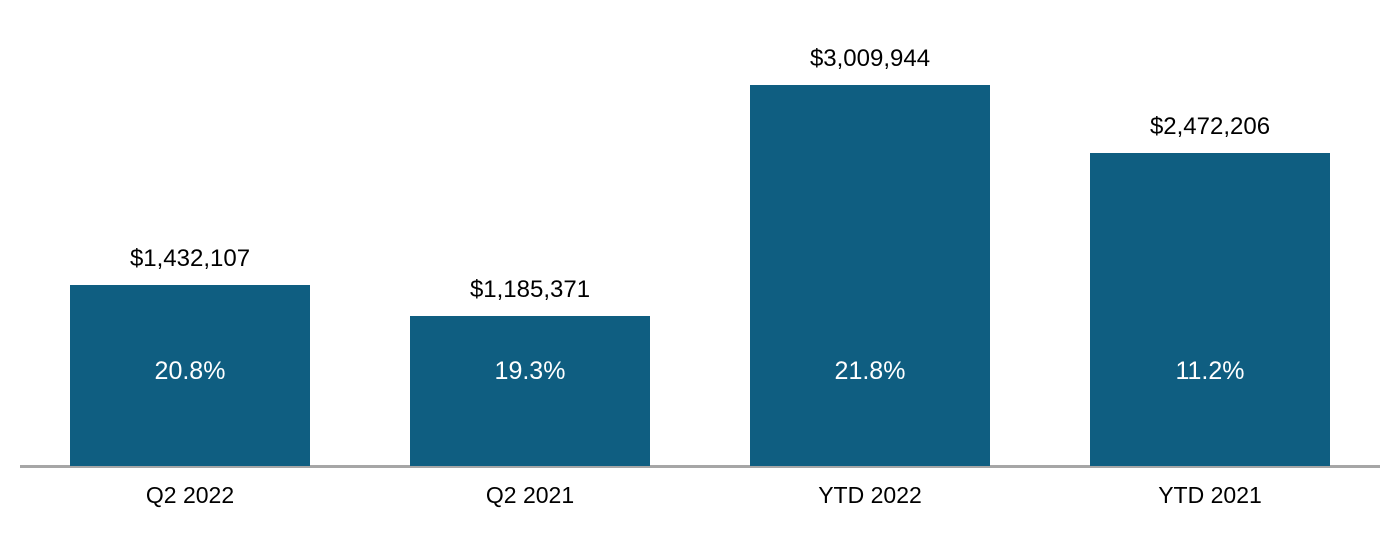 Image resolution: width=1400 pixels, height=538 pixels. Describe the element at coordinates (530, 495) in the screenshot. I see `x-axis-label: Q2 2021` at that location.